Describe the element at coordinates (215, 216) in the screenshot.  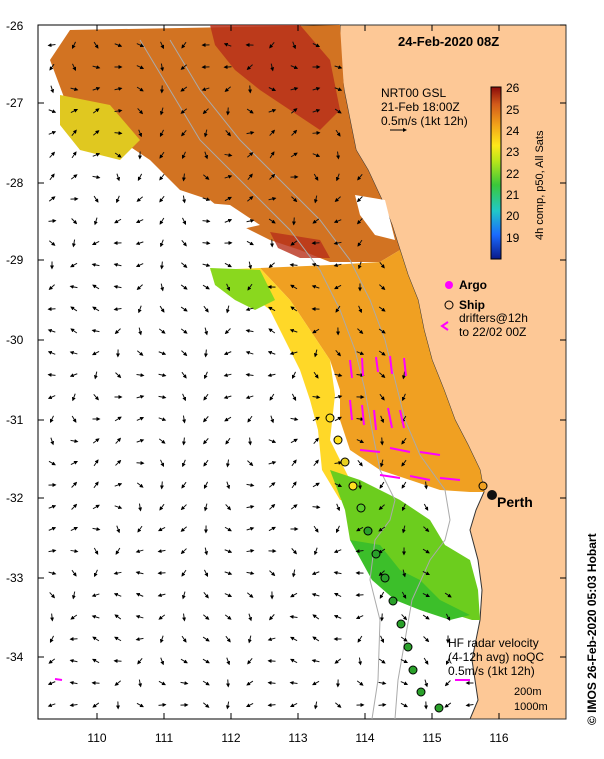
I see `cloud-gap` at that location.